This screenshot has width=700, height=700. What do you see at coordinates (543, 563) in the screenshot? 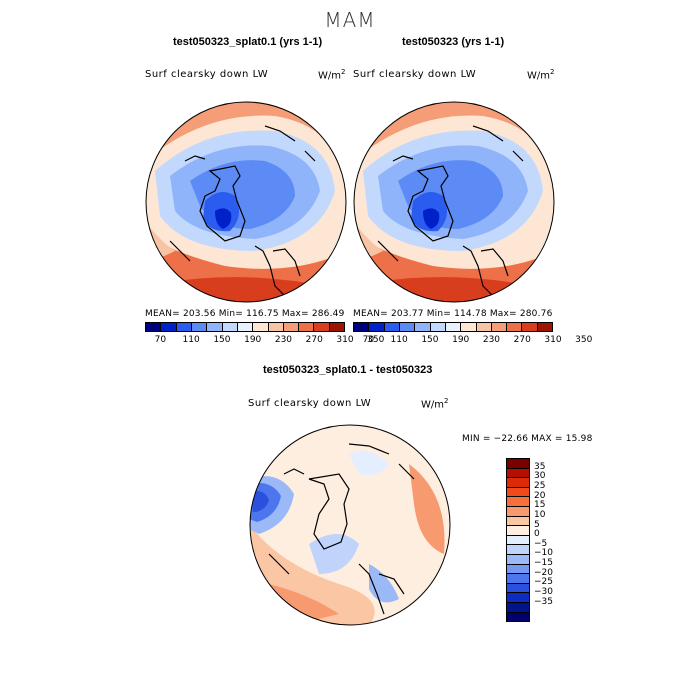
I see `colorbar-tick-label: −15` at bounding box center [543, 563].